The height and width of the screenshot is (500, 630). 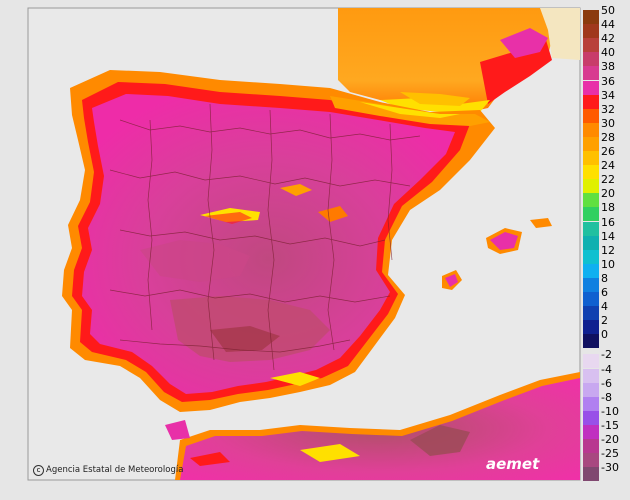 What do you see at coordinates (606, 355) in the screenshot?
I see `legend-label: -2` at bounding box center [606, 355].